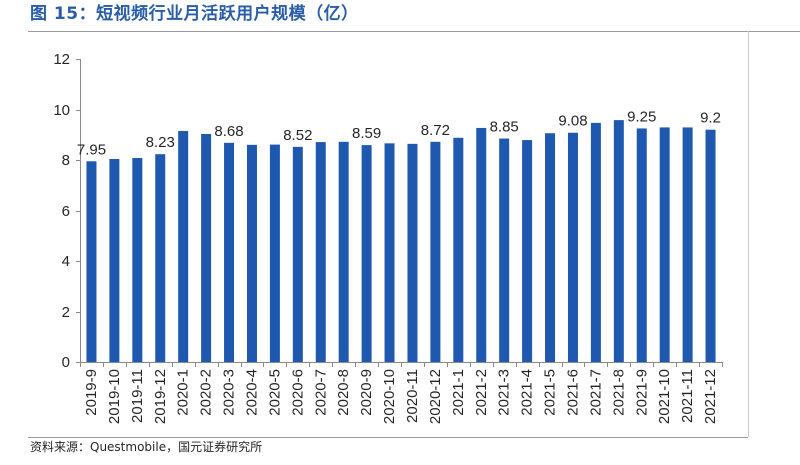 Image resolution: width=800 pixels, height=465 pixels. Describe the element at coordinates (504, 127) in the screenshot. I see `data-label: 8.85` at that location.